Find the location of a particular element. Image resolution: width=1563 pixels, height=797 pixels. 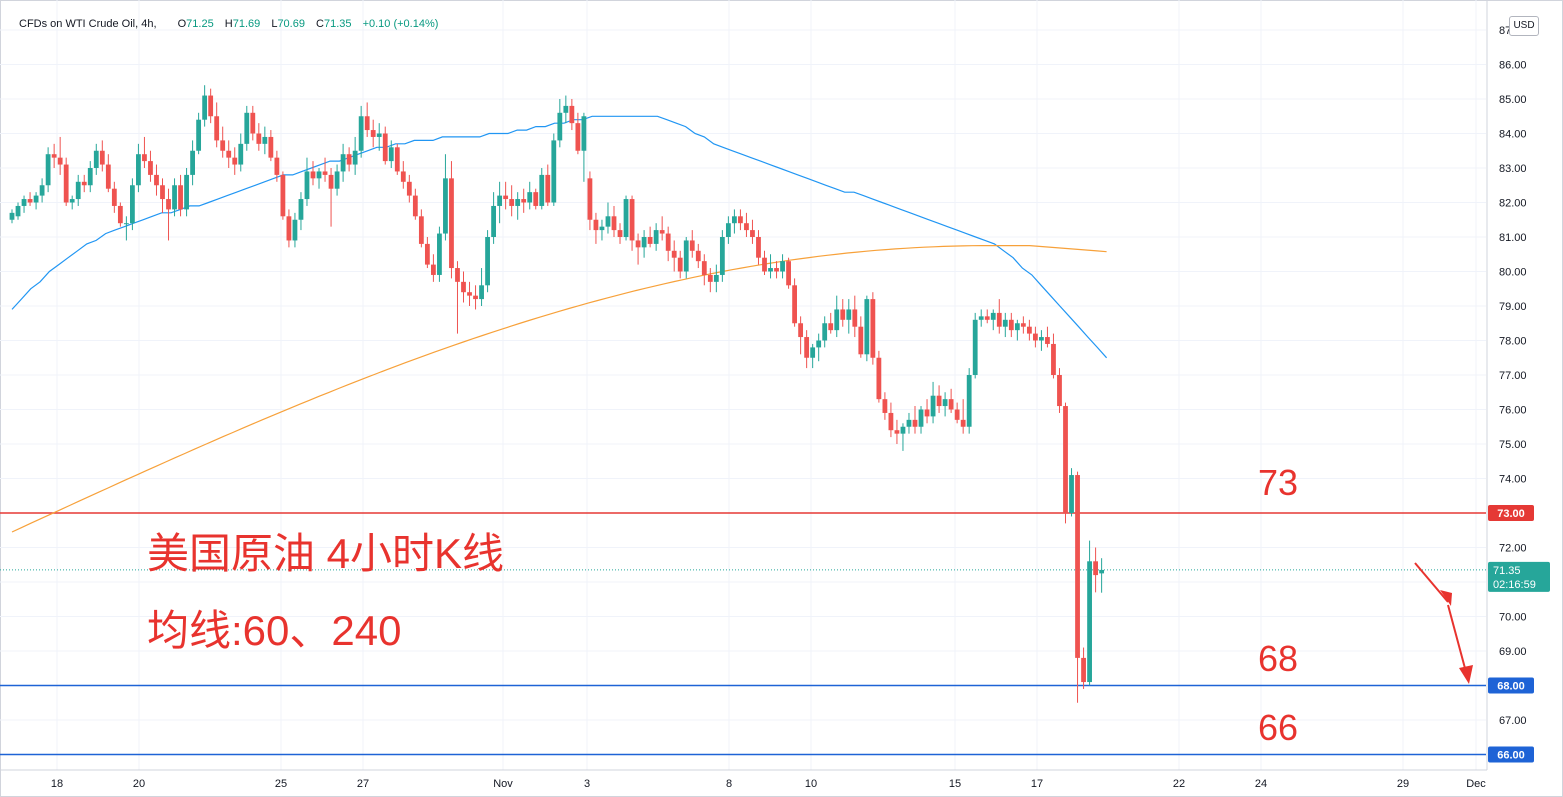

price-tick-label: 79.00 is located at coordinates (1513, 307).